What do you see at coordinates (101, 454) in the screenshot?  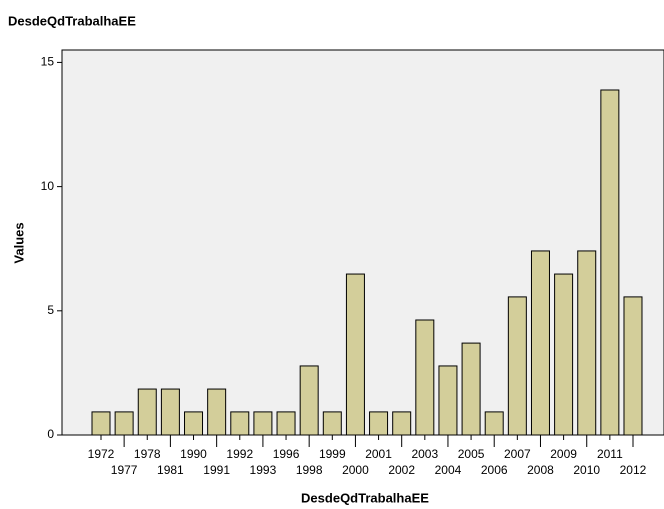 I see `x-tick-label: 1972` at bounding box center [101, 454].